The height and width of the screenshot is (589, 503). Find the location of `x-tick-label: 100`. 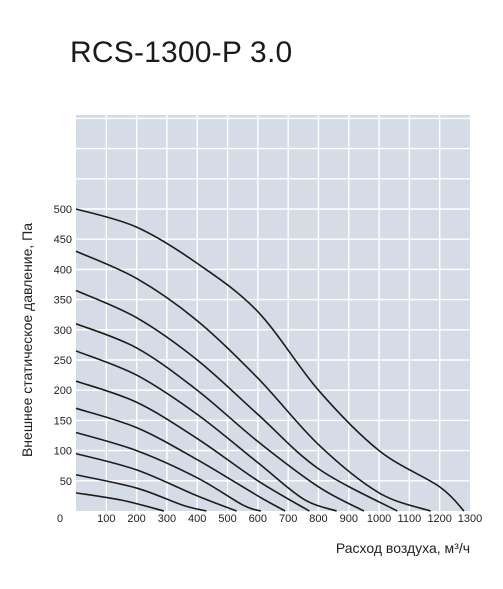

x-tick-label: 100 is located at coordinates (106, 519).